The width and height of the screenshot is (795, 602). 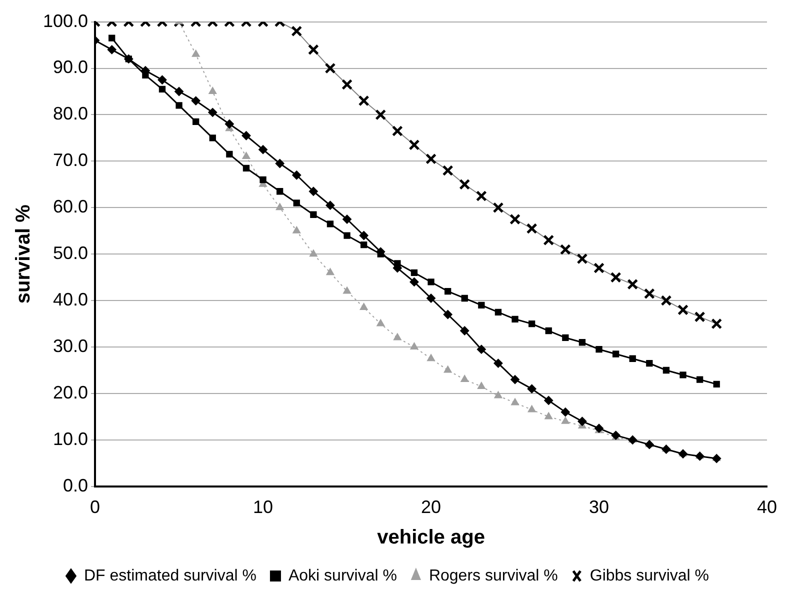 What do you see at coordinates (263, 507) in the screenshot?
I see `x-tick-label: 10` at bounding box center [263, 507].